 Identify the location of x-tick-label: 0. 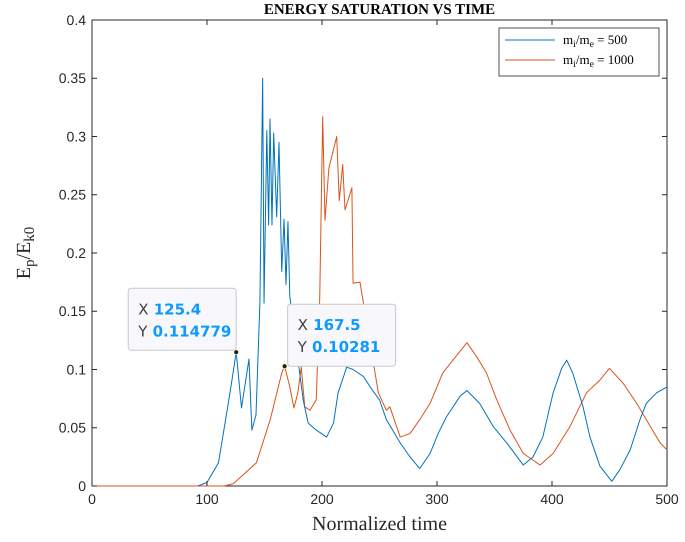
(92, 499).